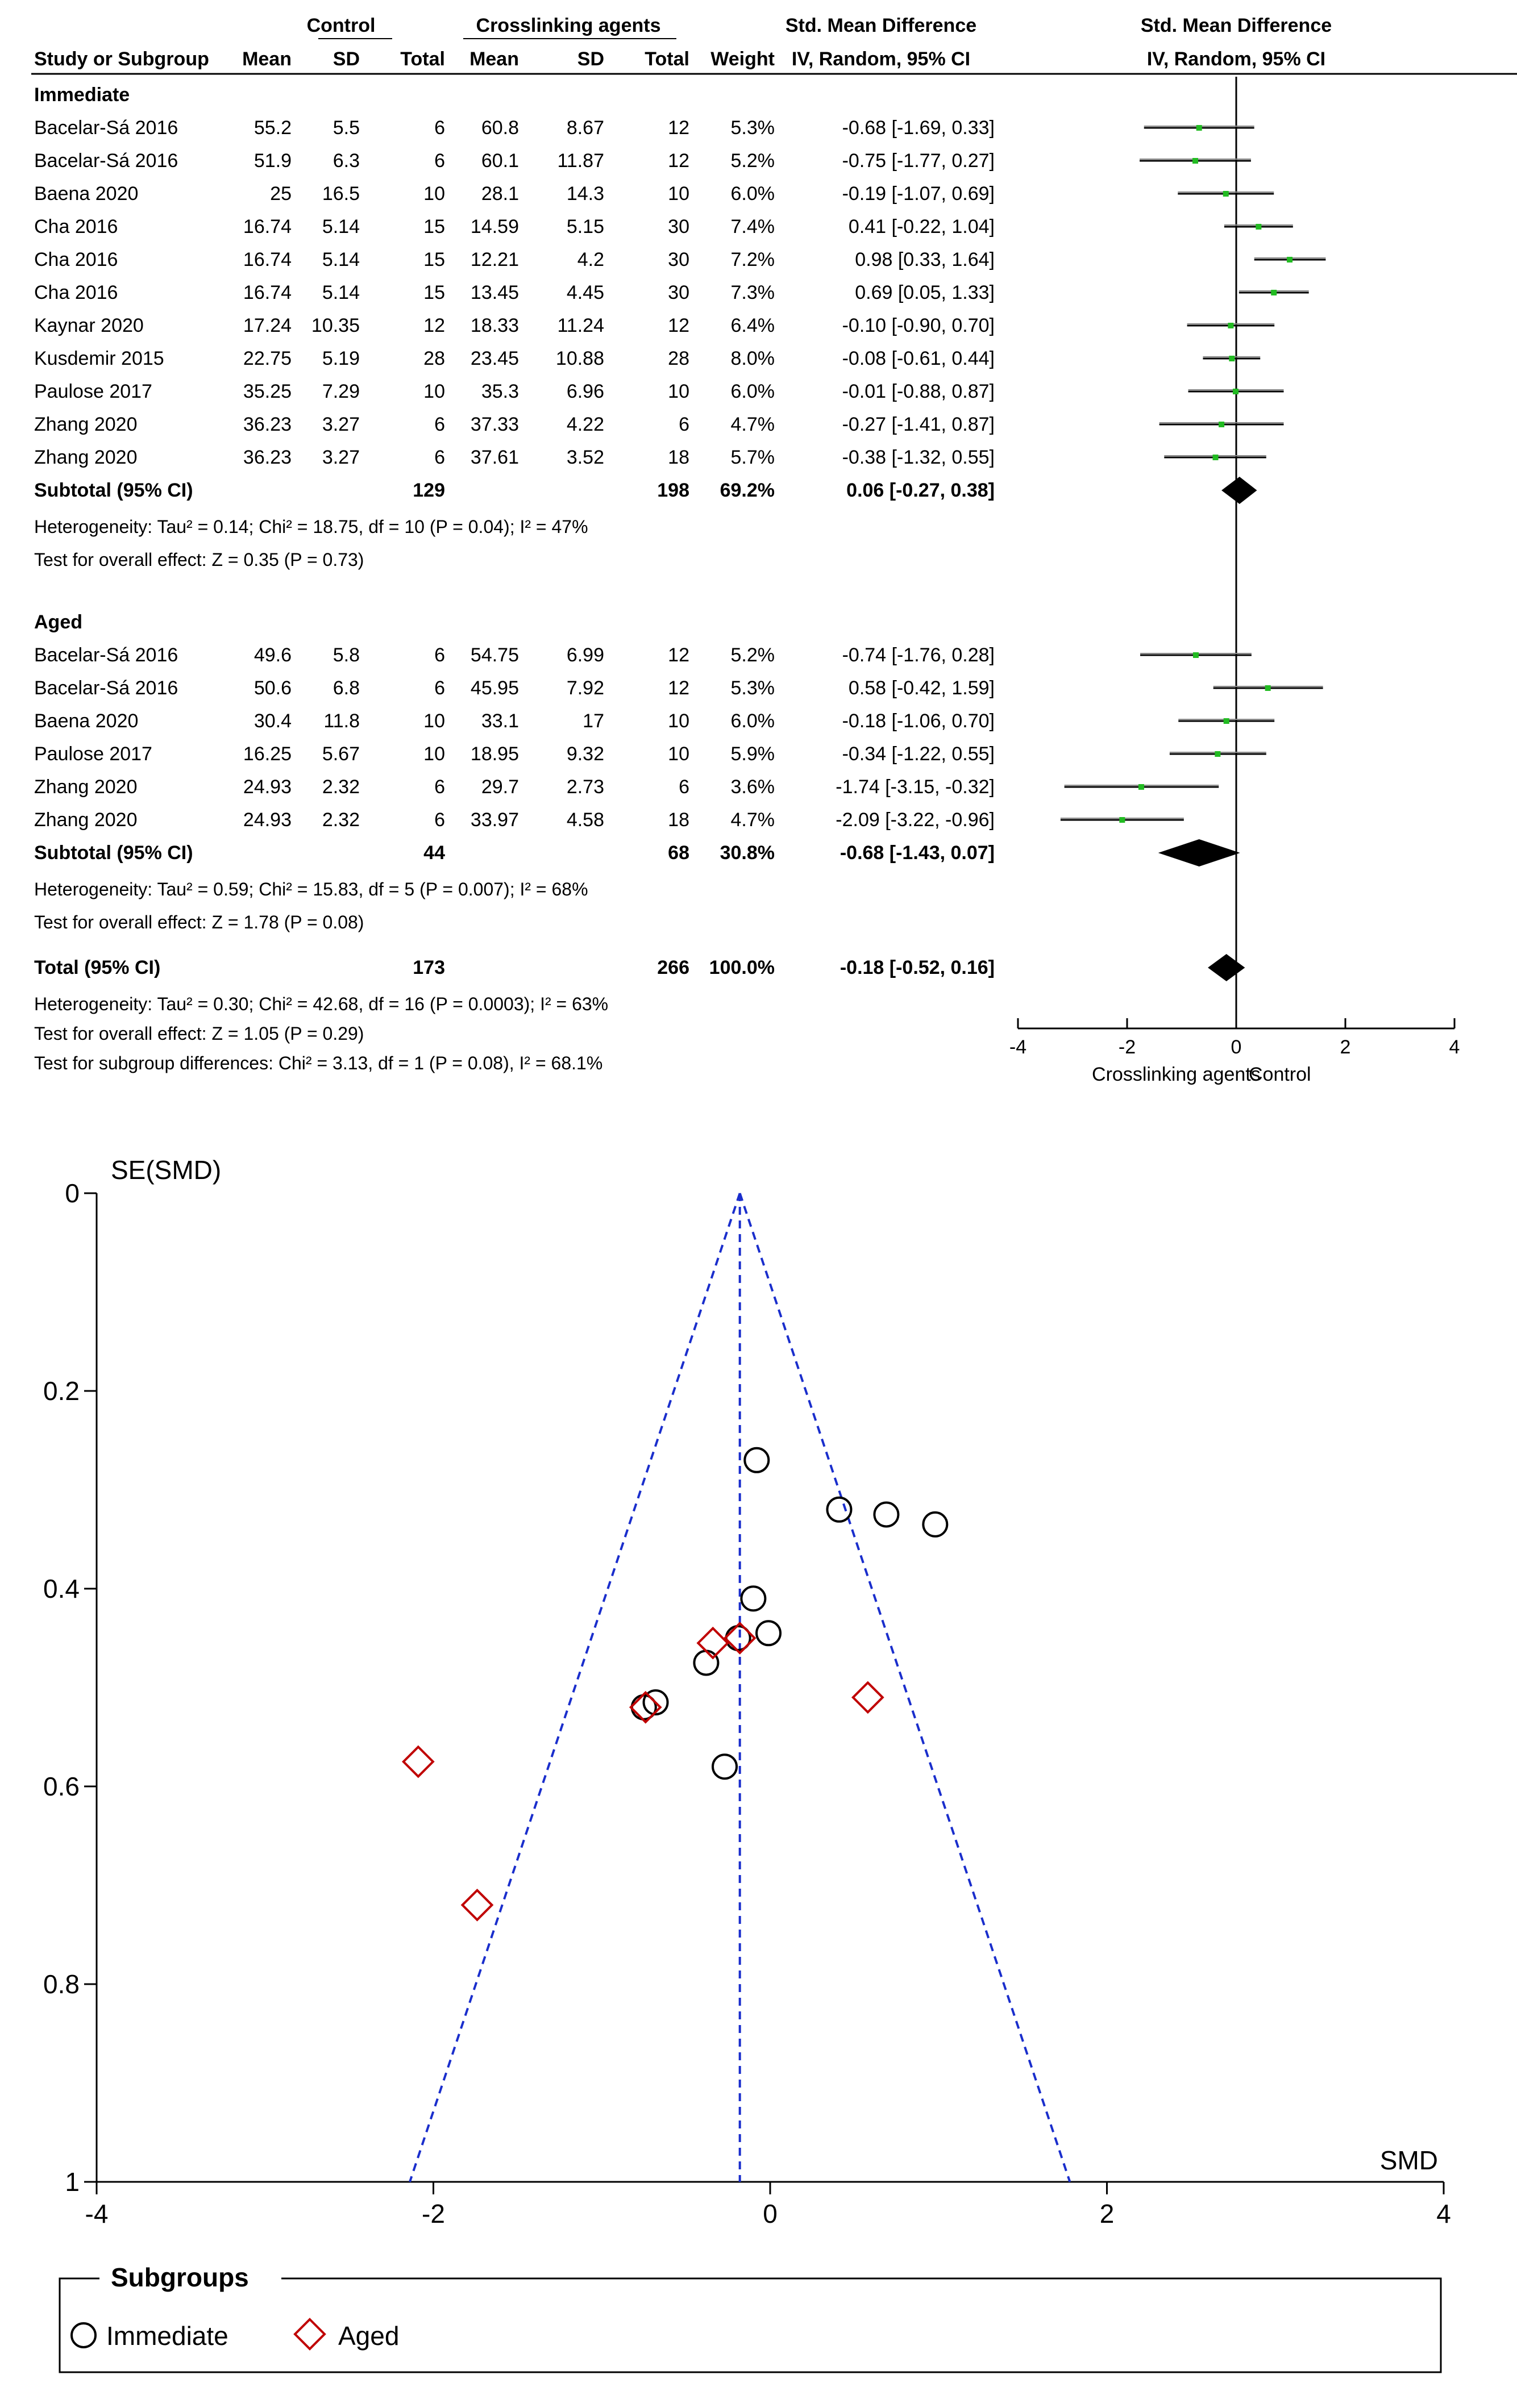  What do you see at coordinates (434, 325) in the screenshot?
I see `cell-c-total: 12` at bounding box center [434, 325].